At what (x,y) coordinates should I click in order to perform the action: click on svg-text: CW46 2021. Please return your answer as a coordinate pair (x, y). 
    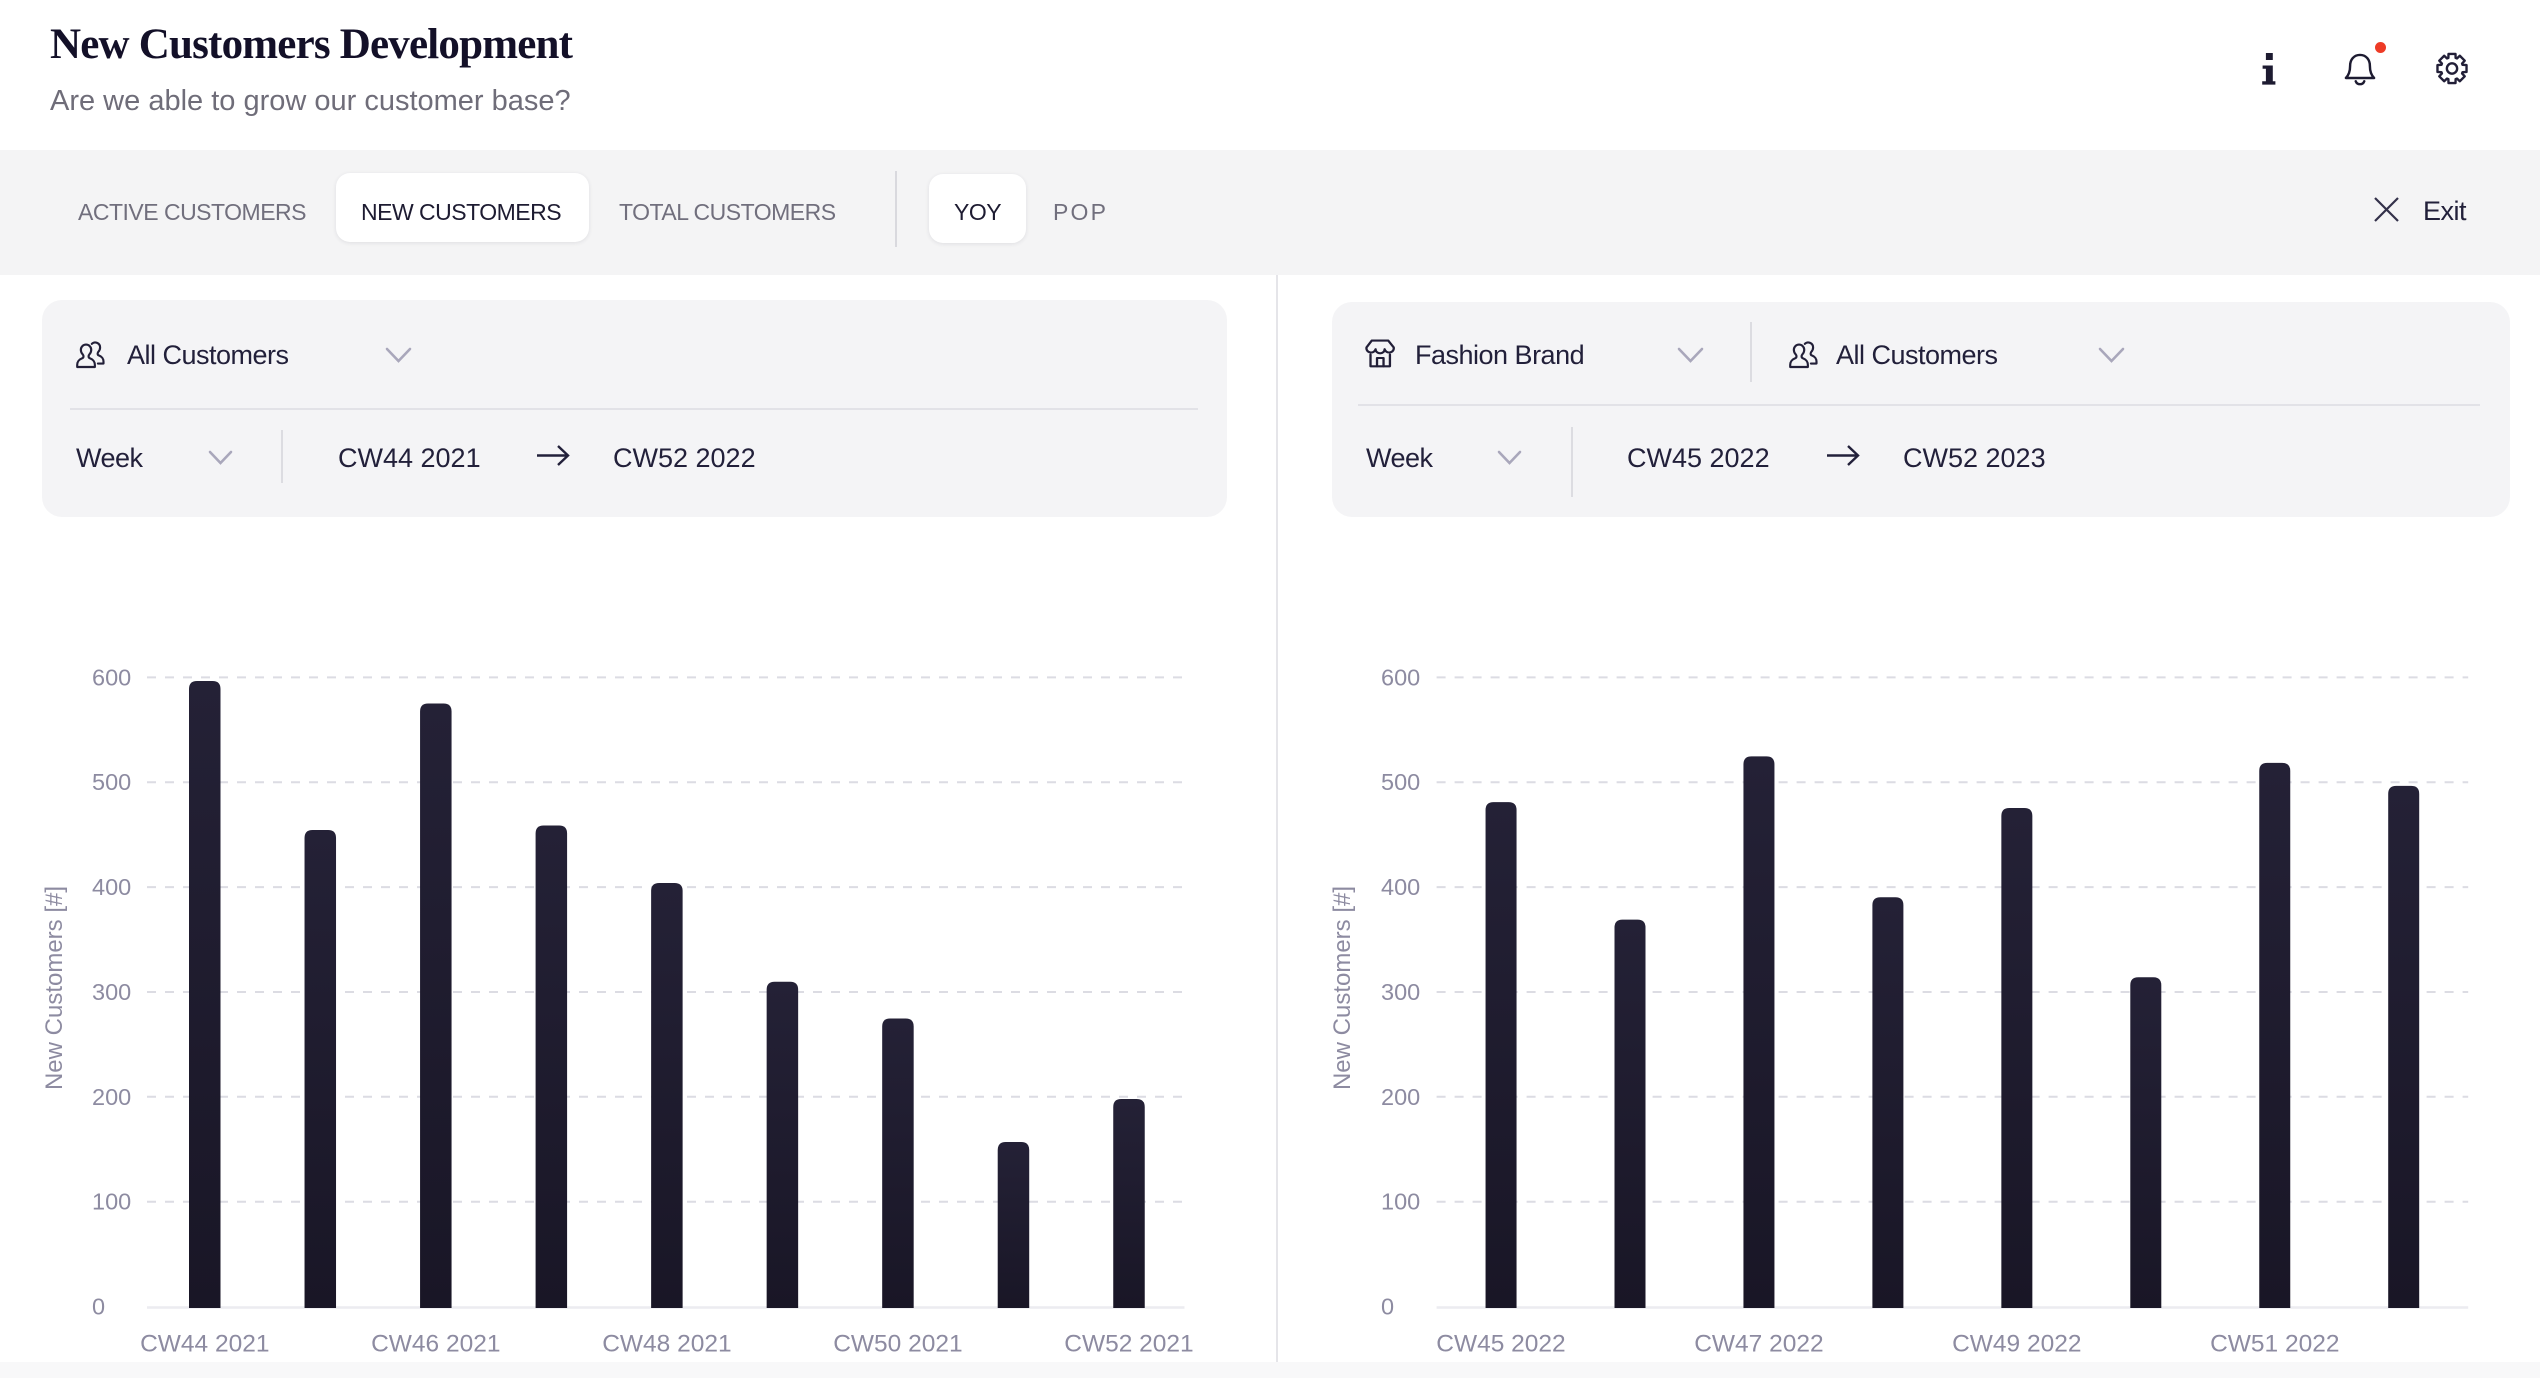
    Looking at the image, I should click on (435, 1344).